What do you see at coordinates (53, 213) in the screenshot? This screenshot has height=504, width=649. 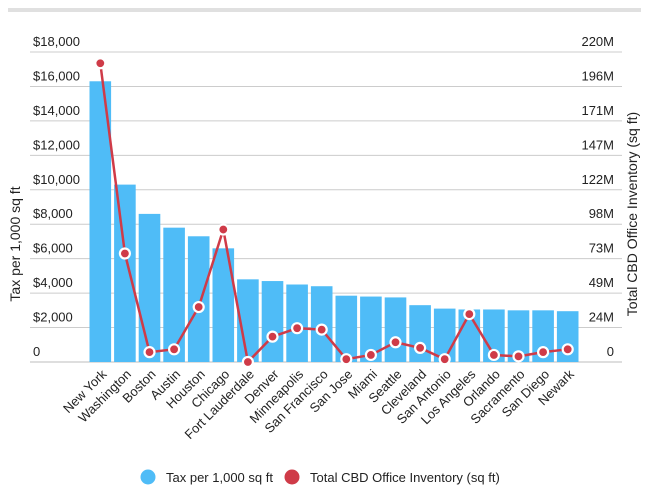 I see `left-tick-label: $8,000` at bounding box center [53, 213].